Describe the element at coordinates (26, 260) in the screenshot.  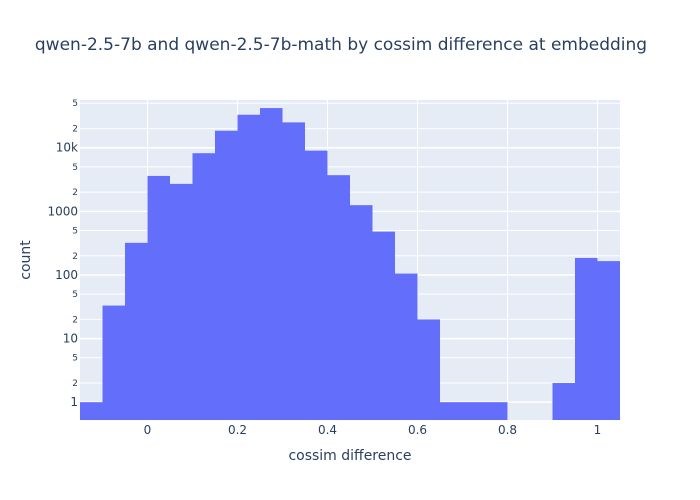
I see `y-axis-title: count` at that location.